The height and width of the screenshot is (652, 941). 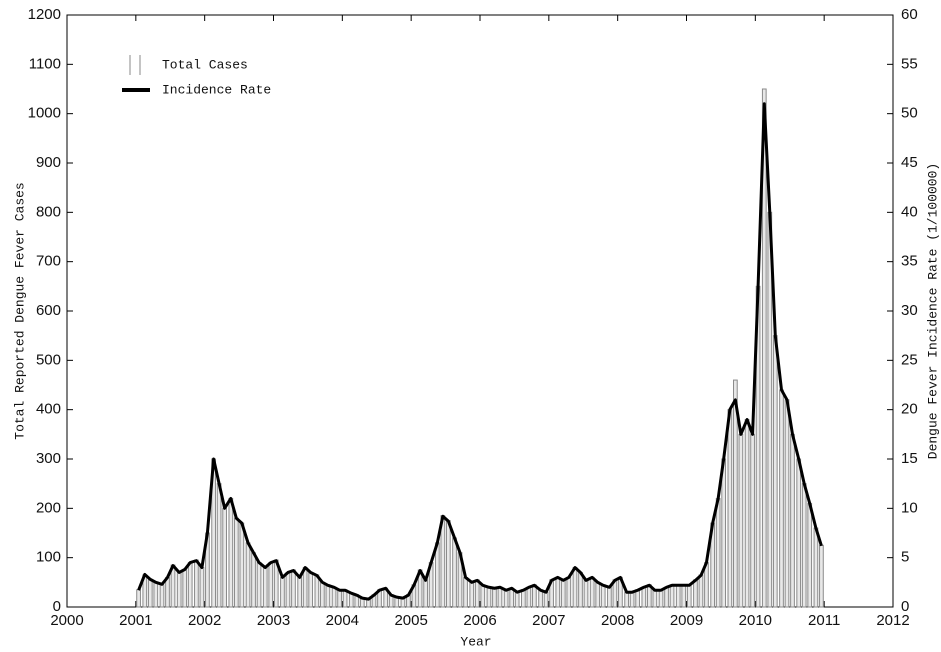 I want to click on y-tick-label: 200, so click(x=48, y=507).